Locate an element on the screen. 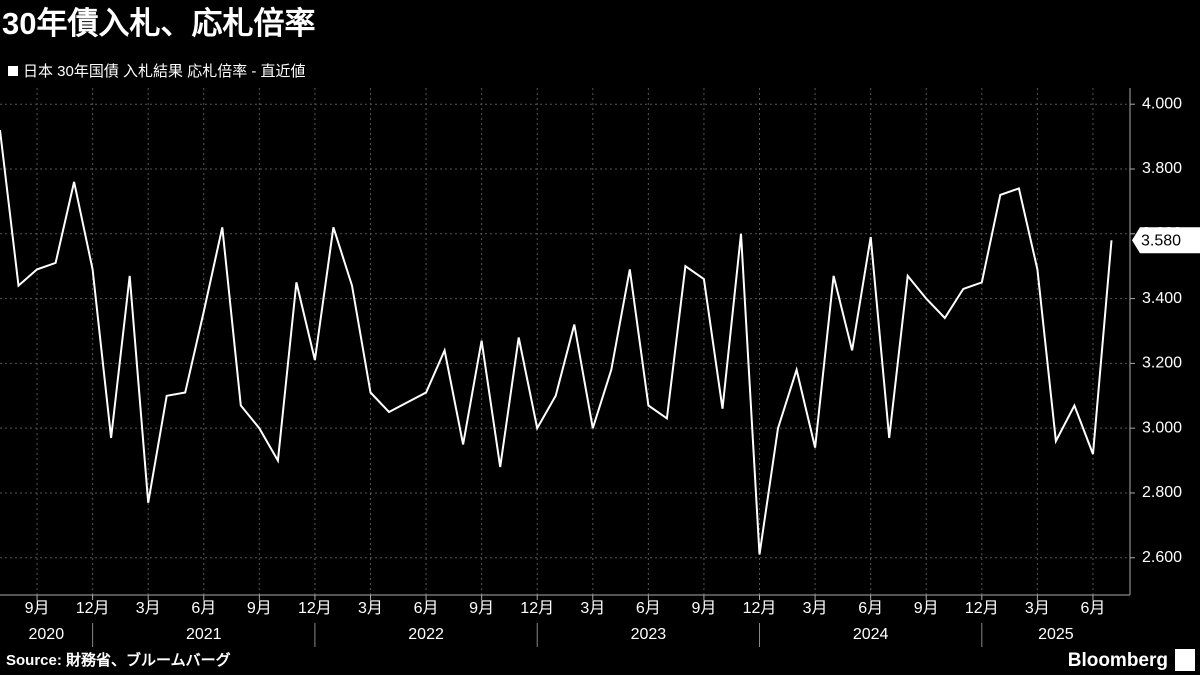 This screenshot has width=1200, height=675. year-label: 2020 is located at coordinates (47, 634).